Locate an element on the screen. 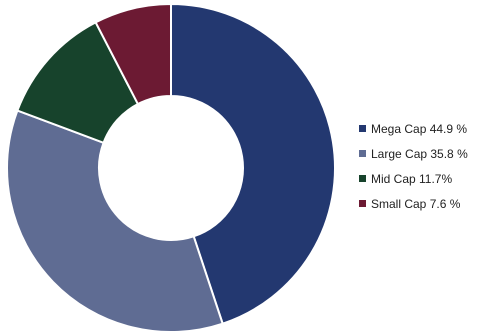  legend-swatch-small-cap is located at coordinates (362, 203).